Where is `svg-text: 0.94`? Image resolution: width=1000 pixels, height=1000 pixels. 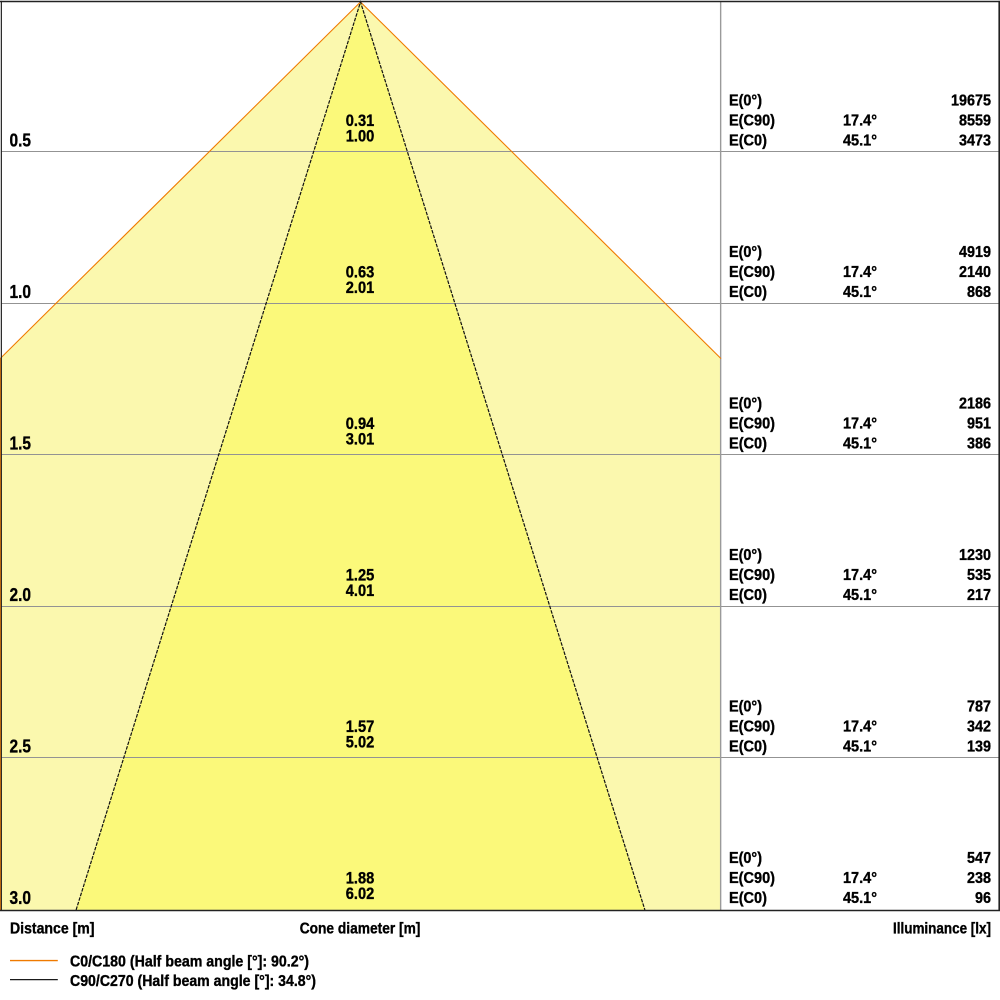
svg-text: 0.94 is located at coordinates (360, 423).